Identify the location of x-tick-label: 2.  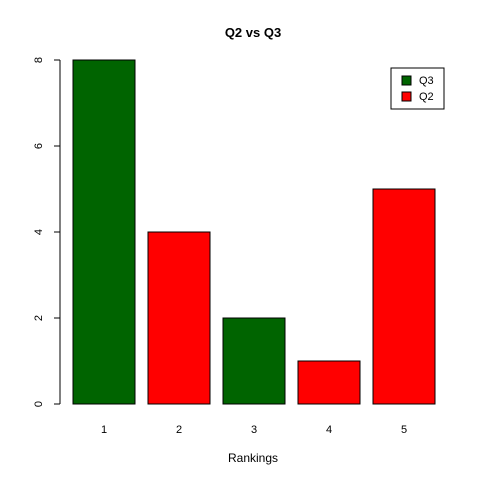
(179, 430).